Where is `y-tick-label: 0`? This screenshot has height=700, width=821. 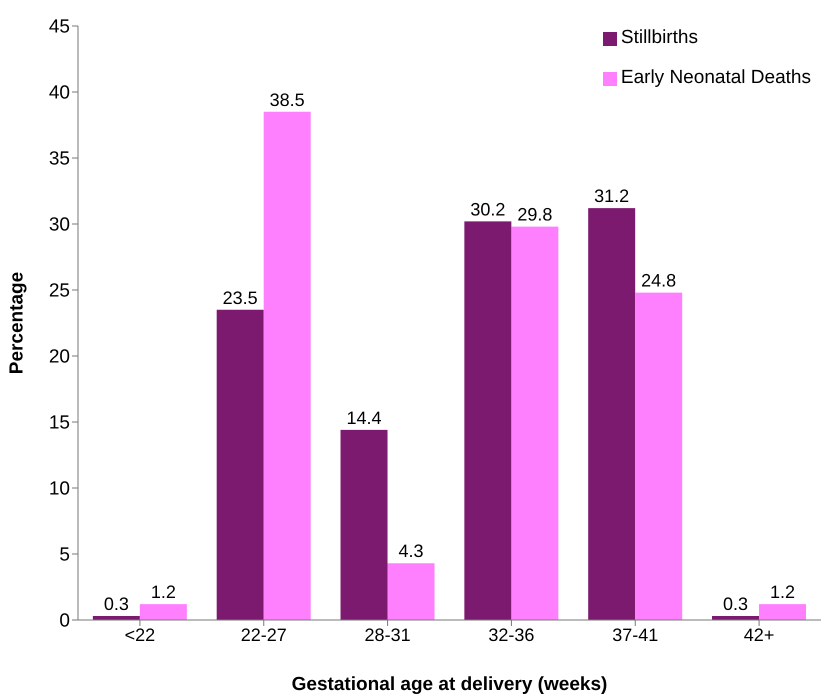
y-tick-label: 0 is located at coordinates (64, 621).